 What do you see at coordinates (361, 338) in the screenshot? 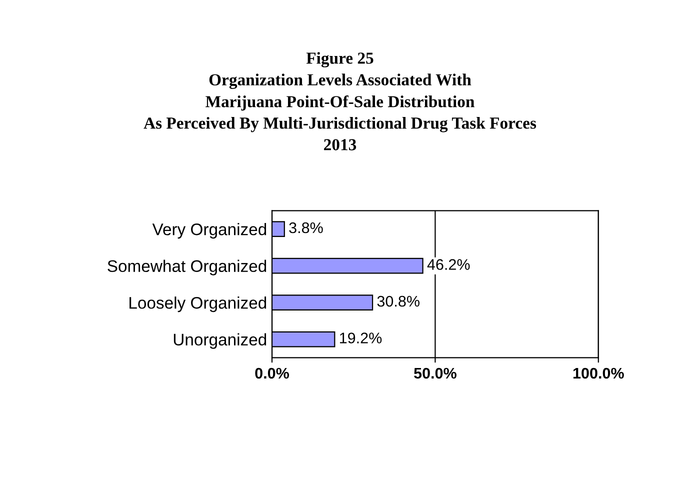
I see `data-label: 19.2%` at bounding box center [361, 338].